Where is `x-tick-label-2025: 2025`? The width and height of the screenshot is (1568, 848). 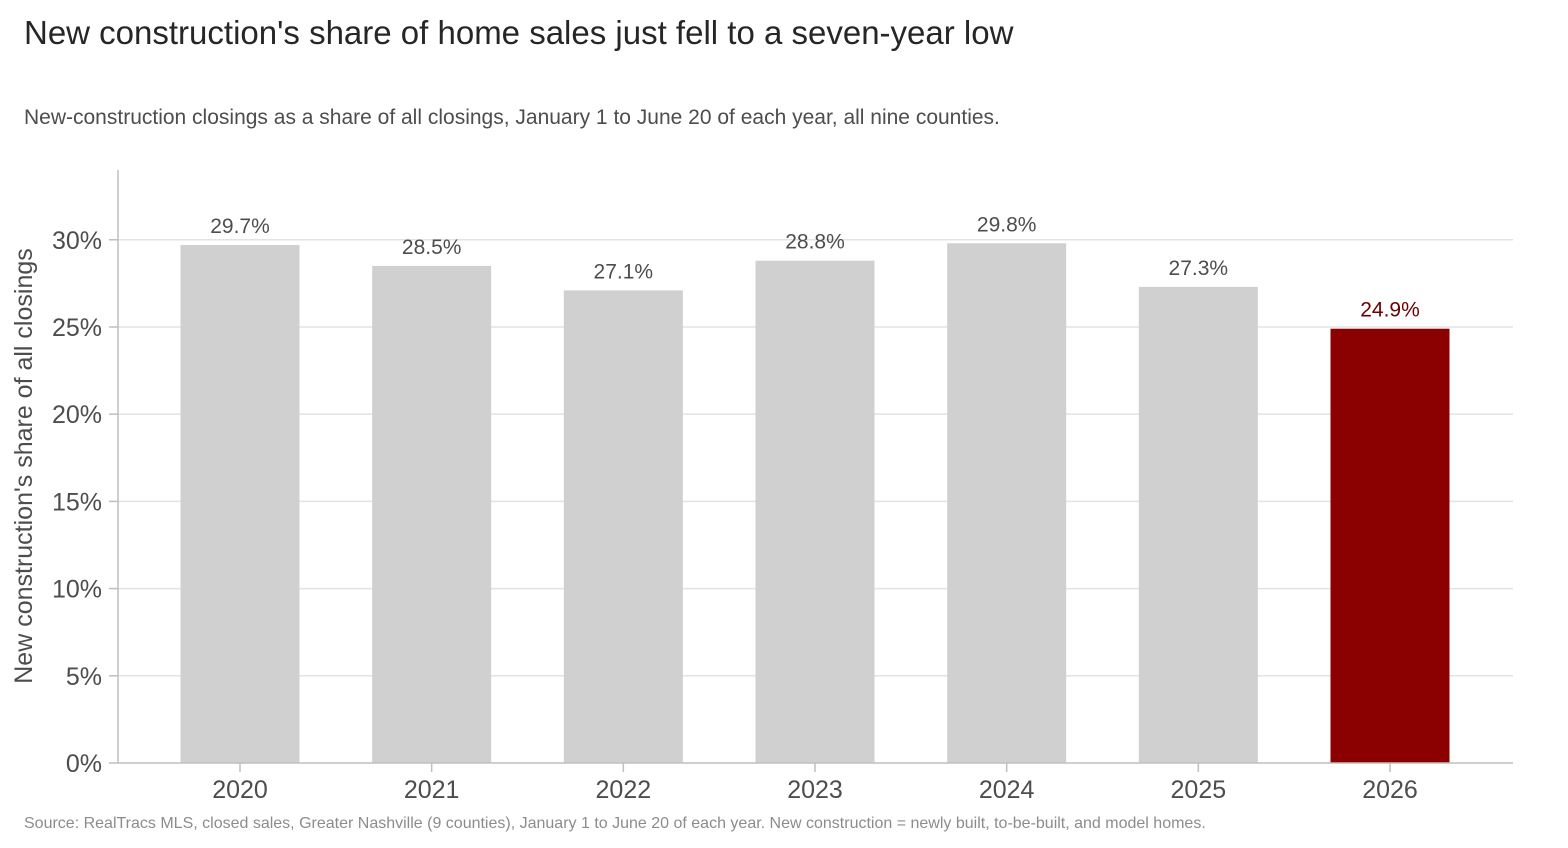 x-tick-label-2025: 2025 is located at coordinates (1199, 790).